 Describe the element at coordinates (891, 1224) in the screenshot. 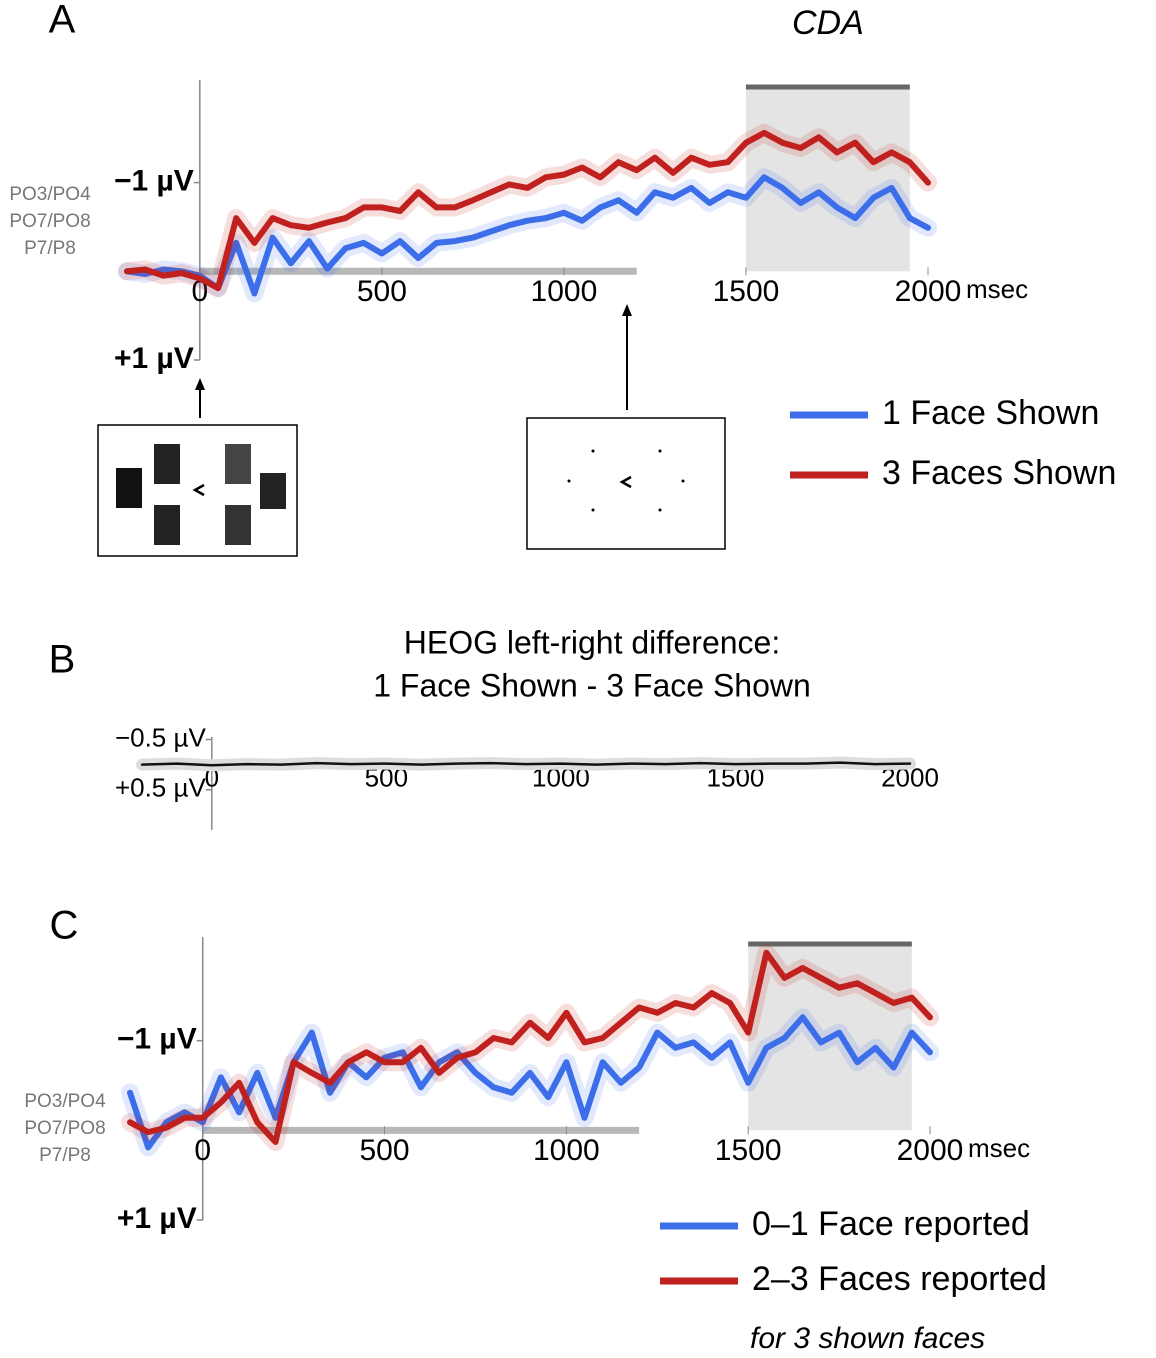

I see `legend-label: 0–1 Face reported` at that location.